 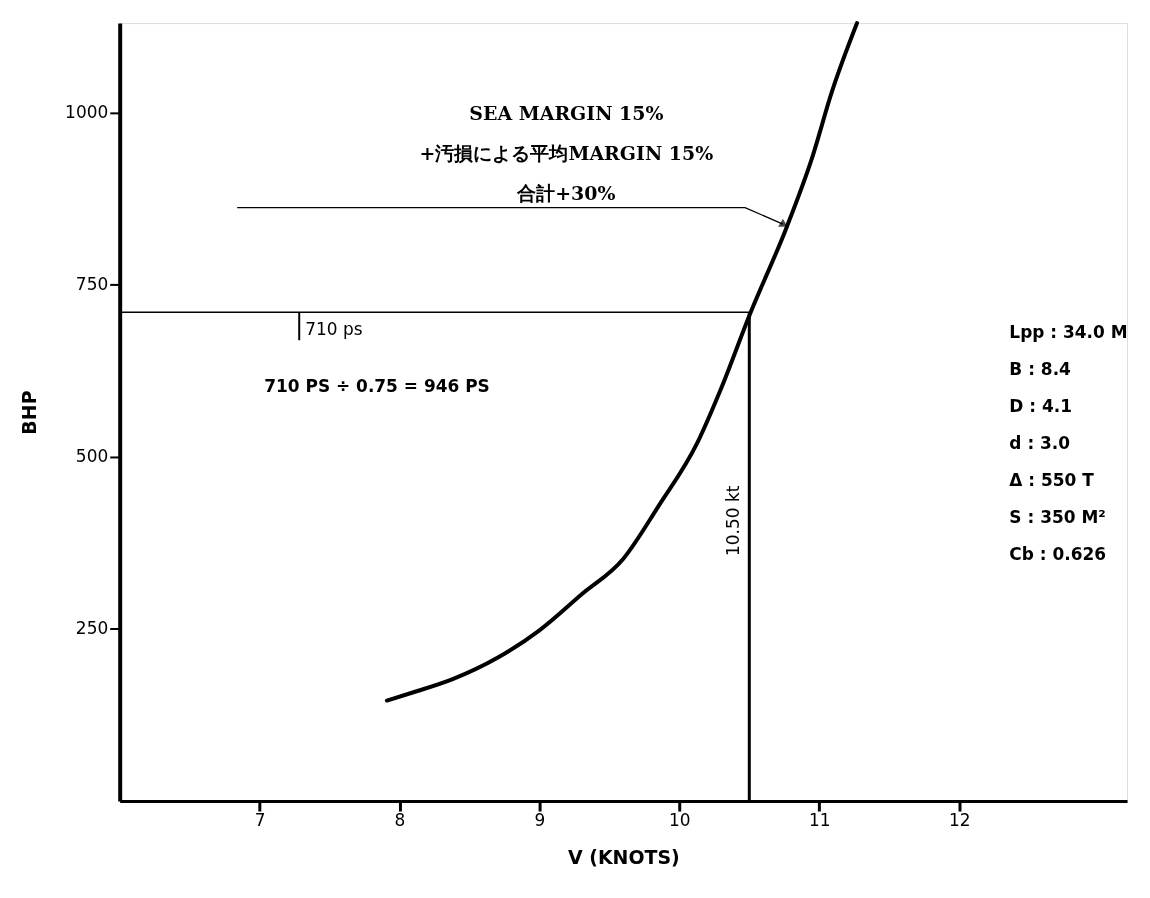 What do you see at coordinates (733, 520) in the screenshot?
I see `ref-line-label: 10.50 kt` at bounding box center [733, 520].